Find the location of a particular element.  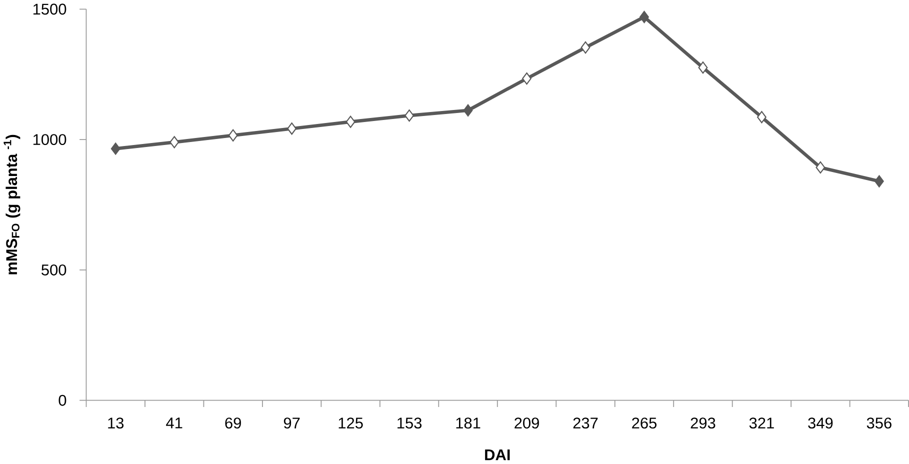

x-tick-label: 237 is located at coordinates (585, 423).